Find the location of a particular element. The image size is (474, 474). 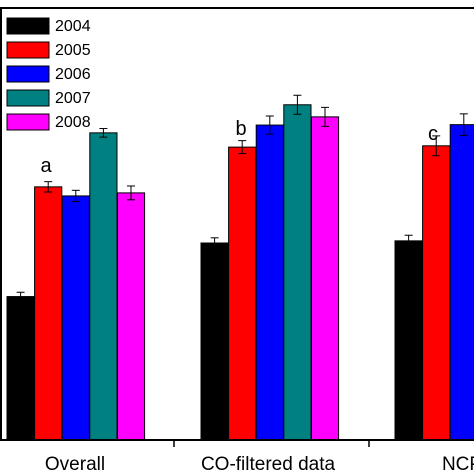

legend-item-2007: 2007 is located at coordinates (48, 98).